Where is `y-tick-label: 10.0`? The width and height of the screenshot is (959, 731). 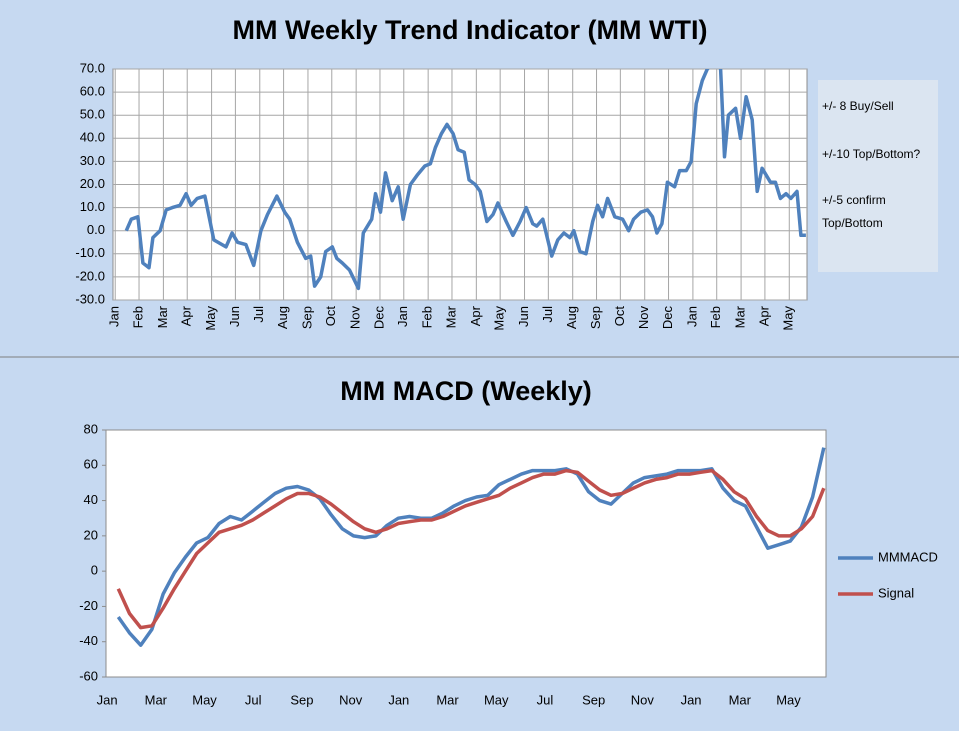 y-tick-label: 10.0 is located at coordinates (92, 206).